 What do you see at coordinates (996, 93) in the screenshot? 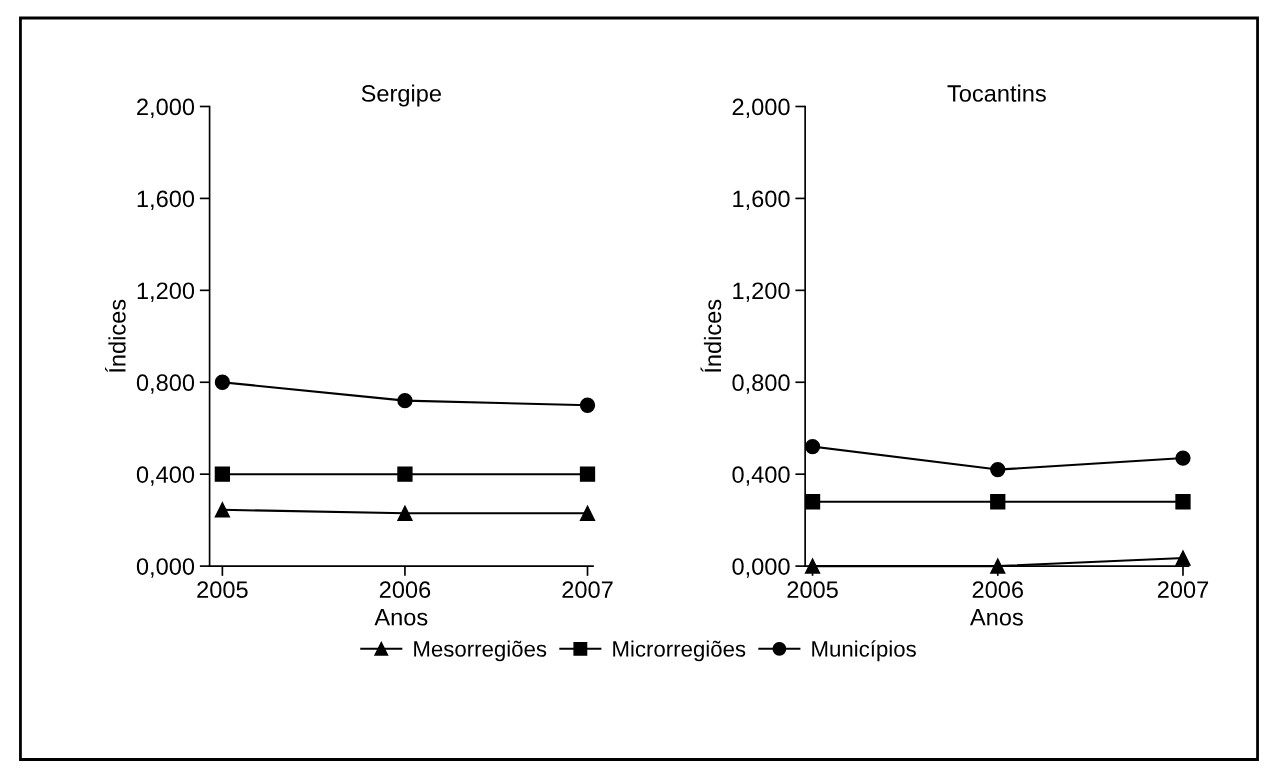
I see `chart-title: Tocantins` at bounding box center [996, 93].